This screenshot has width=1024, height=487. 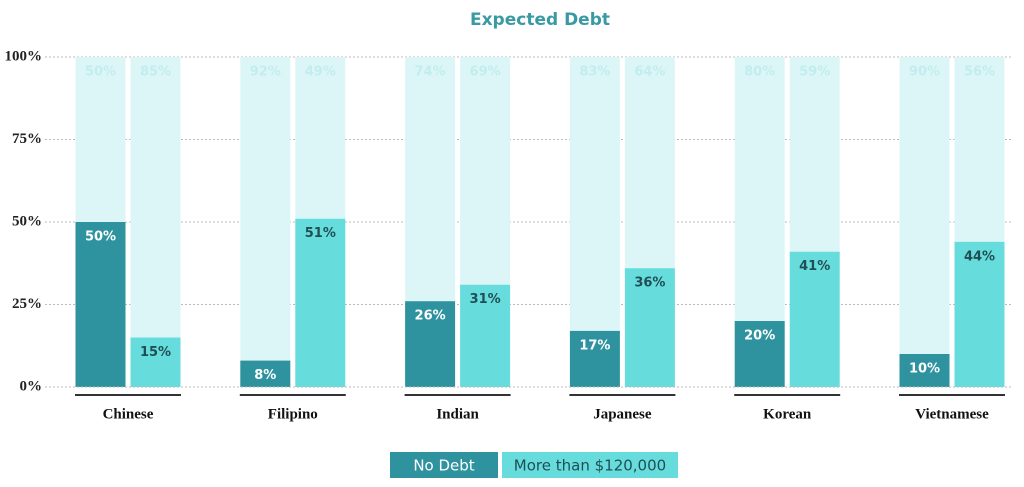 I want to click on value-label: 10%, so click(x=924, y=369).